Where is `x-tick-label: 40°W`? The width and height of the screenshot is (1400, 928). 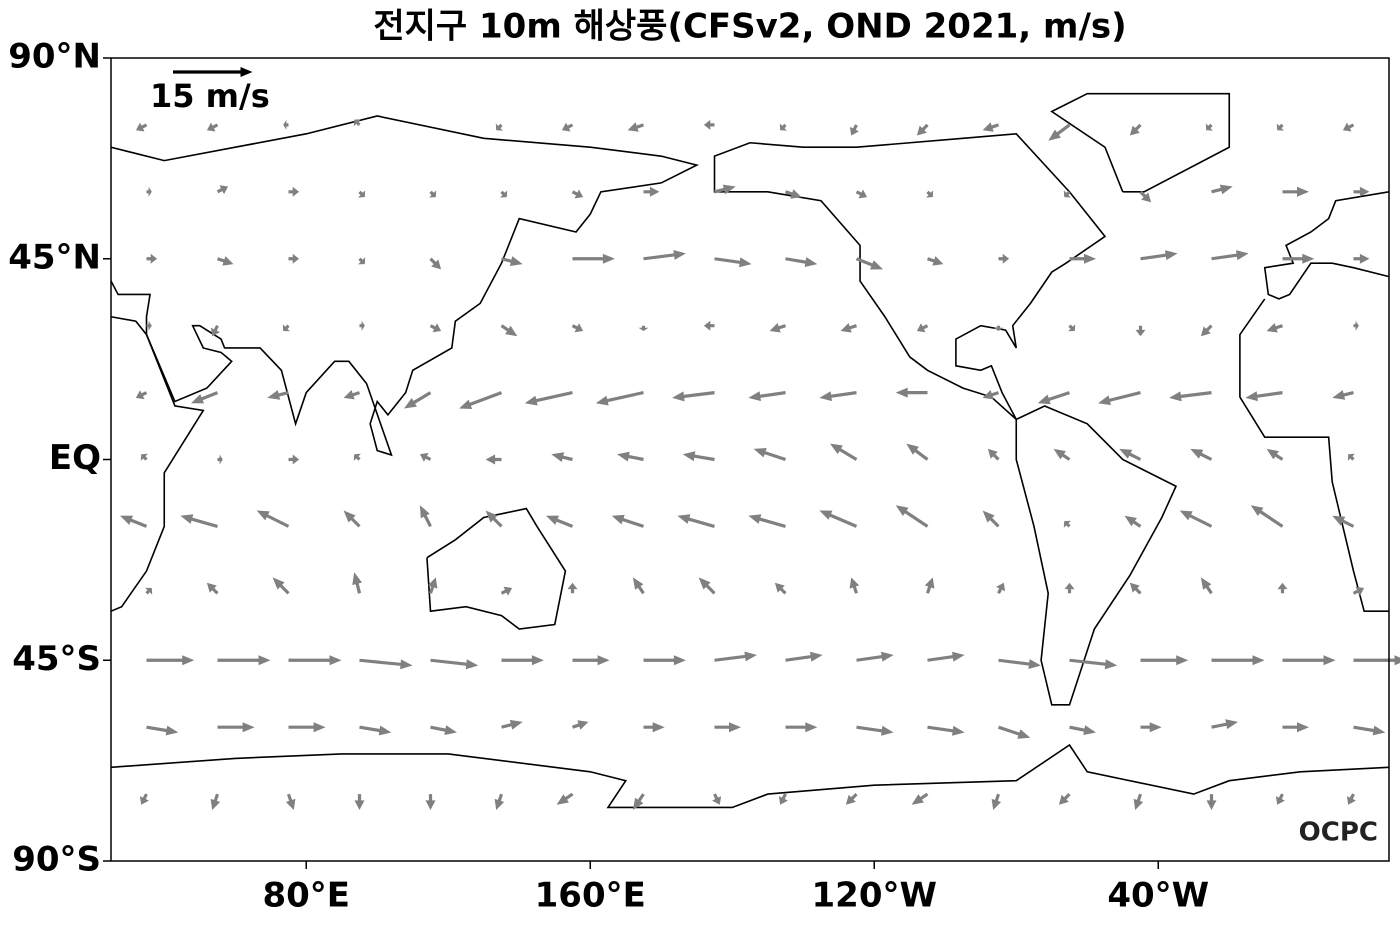 x-tick-label: 40°W is located at coordinates (1158, 896).